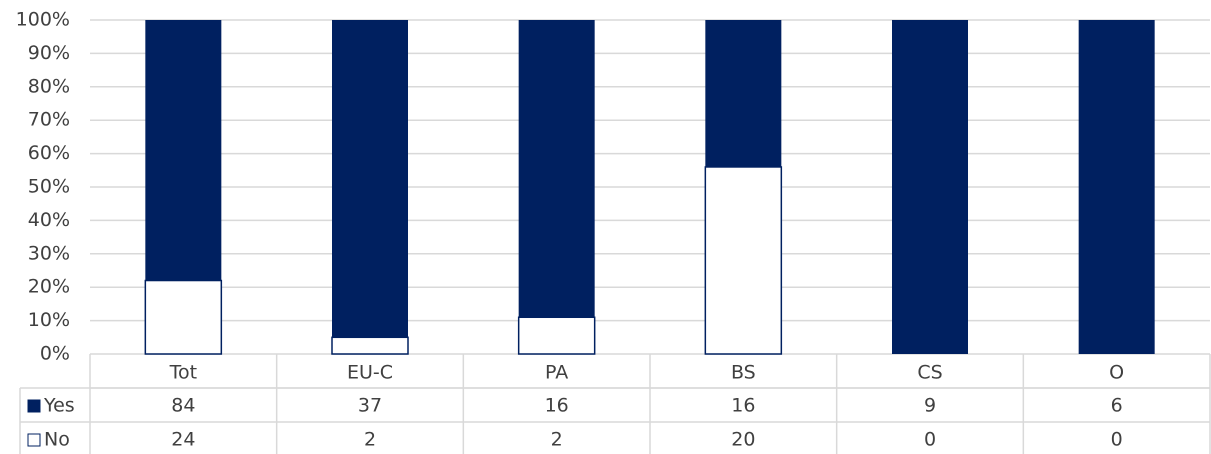  What do you see at coordinates (370, 406) in the screenshot?
I see `table-value: 37` at bounding box center [370, 406].